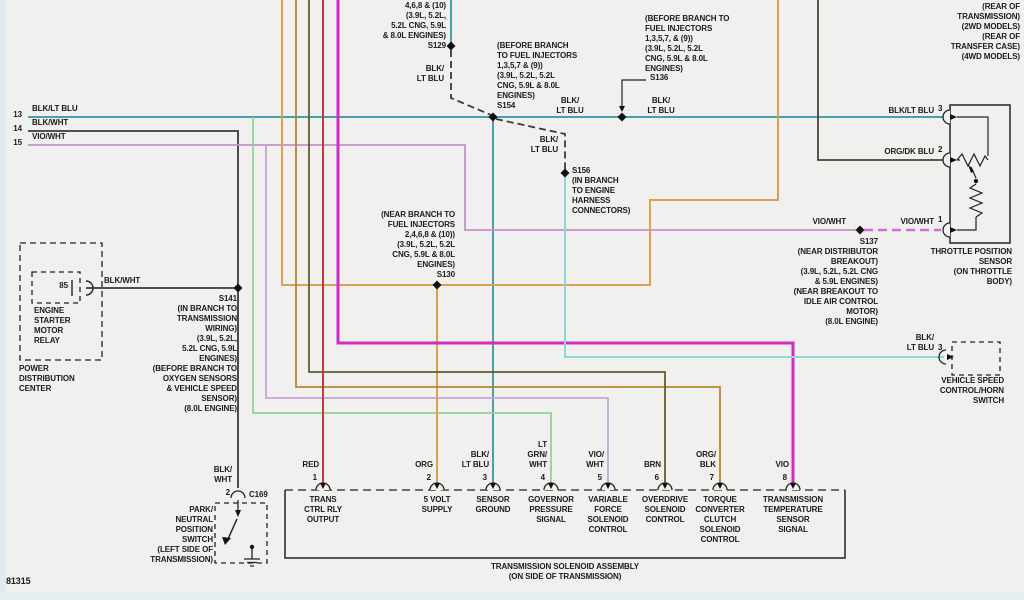  What do you see at coordinates (946, 117) in the screenshot?
I see `tps-pin3-bracket` at bounding box center [946, 117].